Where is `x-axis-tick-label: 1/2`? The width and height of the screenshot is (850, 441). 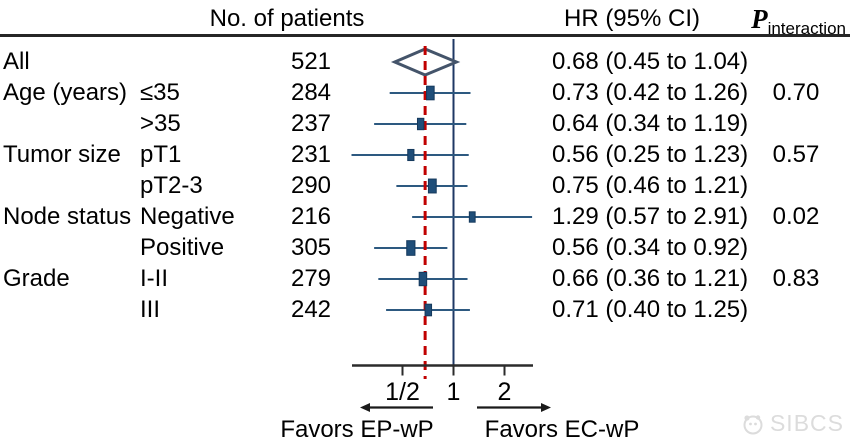
x-axis-tick-label: 1/2 is located at coordinates (402, 392).